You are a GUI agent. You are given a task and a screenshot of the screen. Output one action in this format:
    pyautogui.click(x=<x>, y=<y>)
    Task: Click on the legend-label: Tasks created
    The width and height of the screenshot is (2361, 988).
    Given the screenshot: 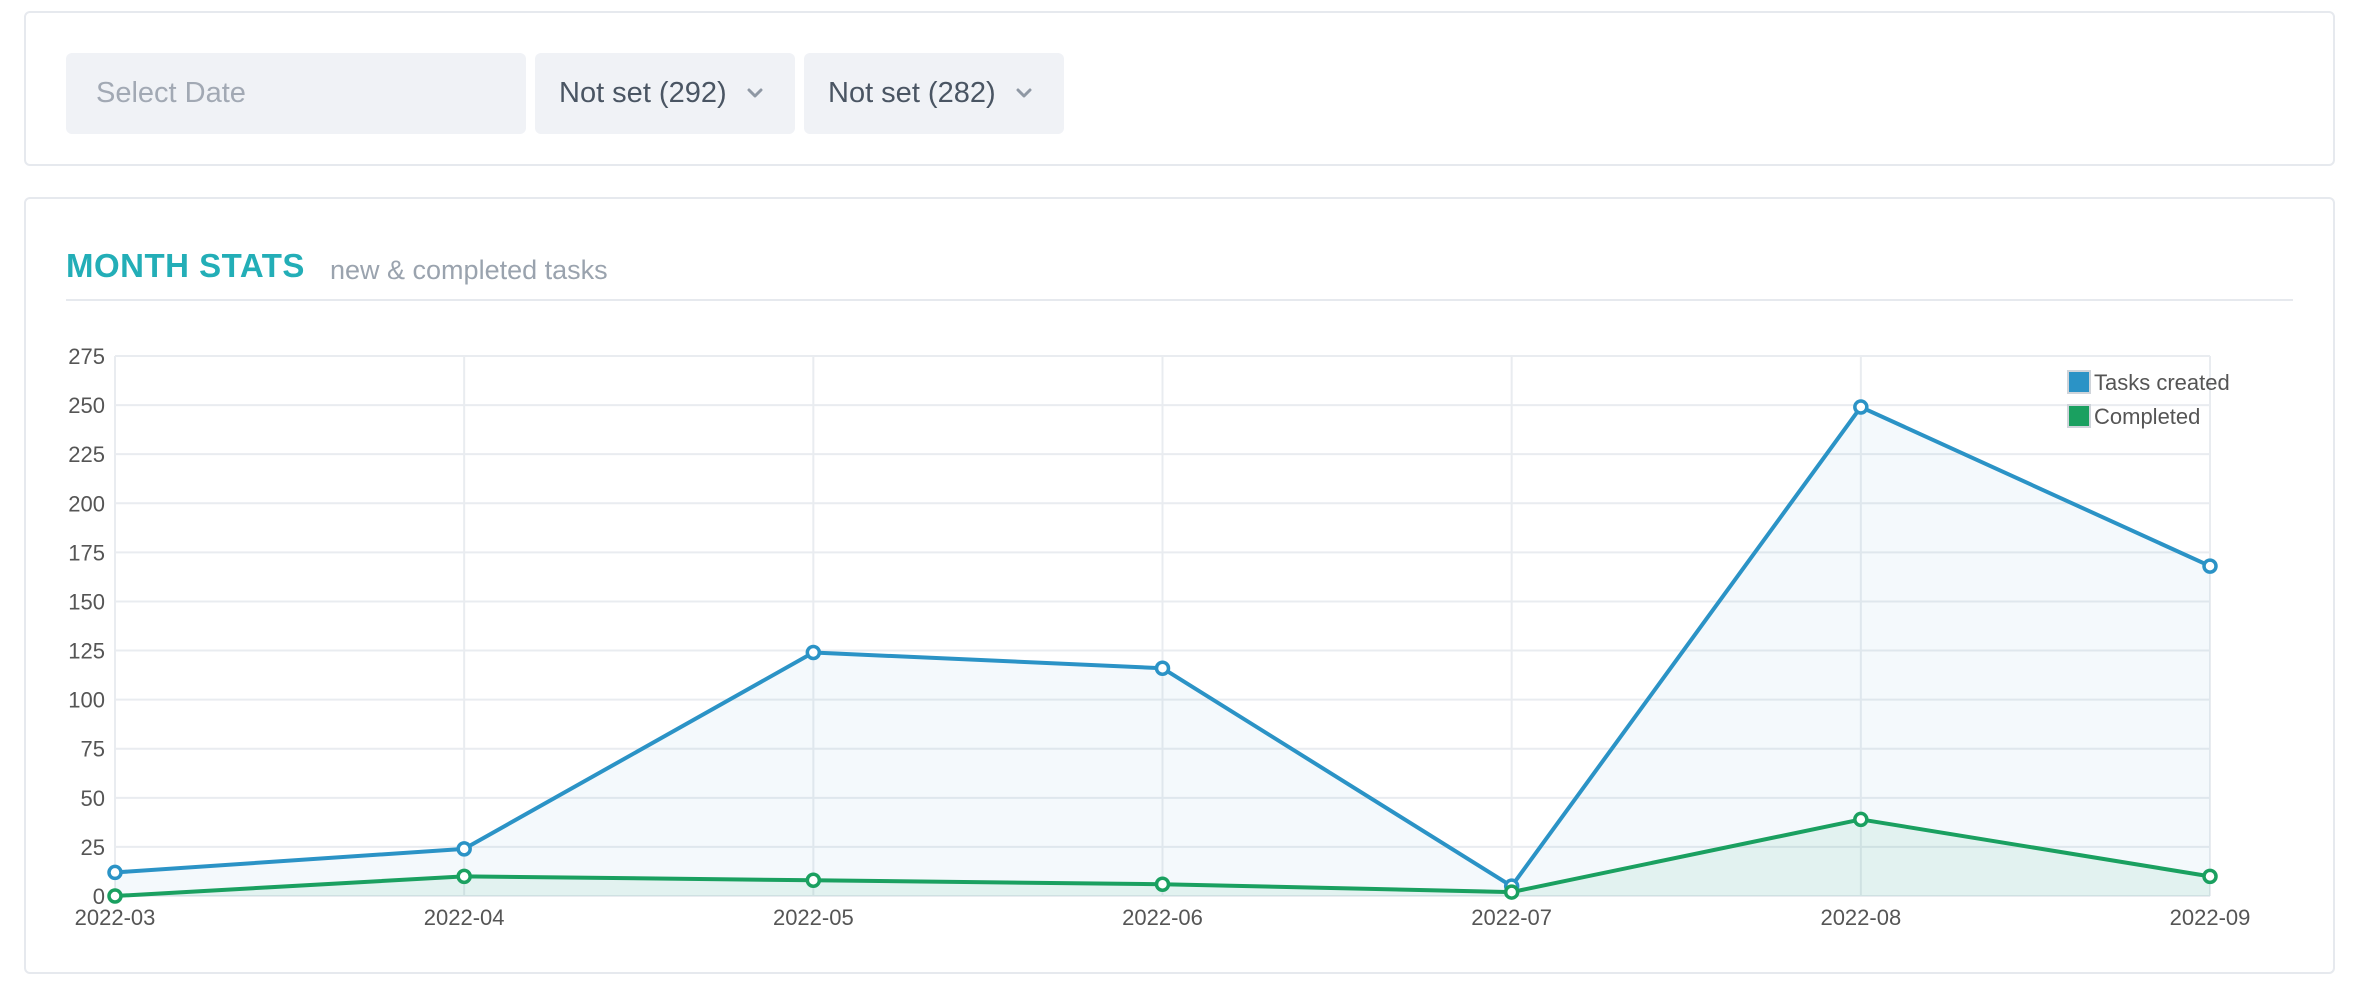 What is the action you would take?
    pyautogui.click(x=2162, y=382)
    